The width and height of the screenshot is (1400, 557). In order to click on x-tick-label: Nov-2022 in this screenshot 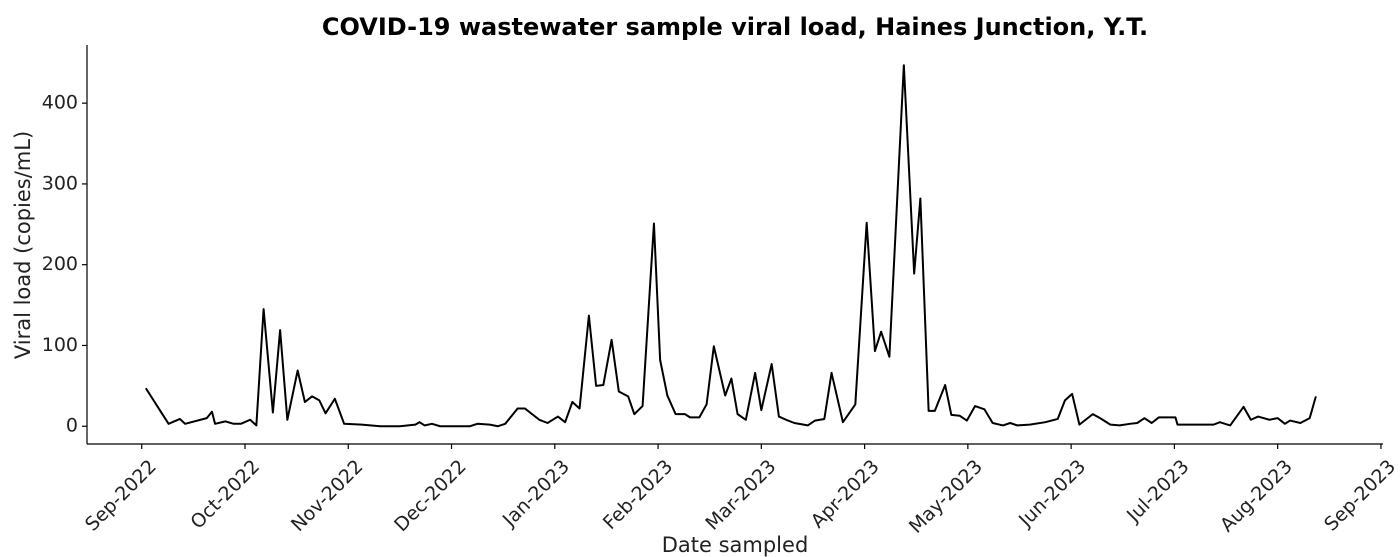, I will do `click(327, 496)`.